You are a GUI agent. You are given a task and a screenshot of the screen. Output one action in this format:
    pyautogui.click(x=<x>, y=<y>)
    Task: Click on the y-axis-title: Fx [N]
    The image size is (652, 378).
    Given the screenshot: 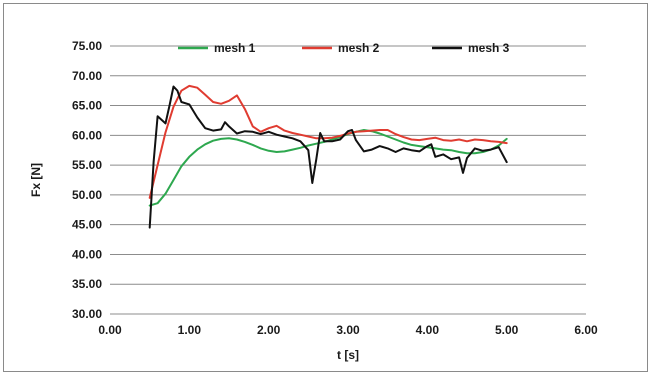 What is the action you would take?
    pyautogui.click(x=36, y=180)
    